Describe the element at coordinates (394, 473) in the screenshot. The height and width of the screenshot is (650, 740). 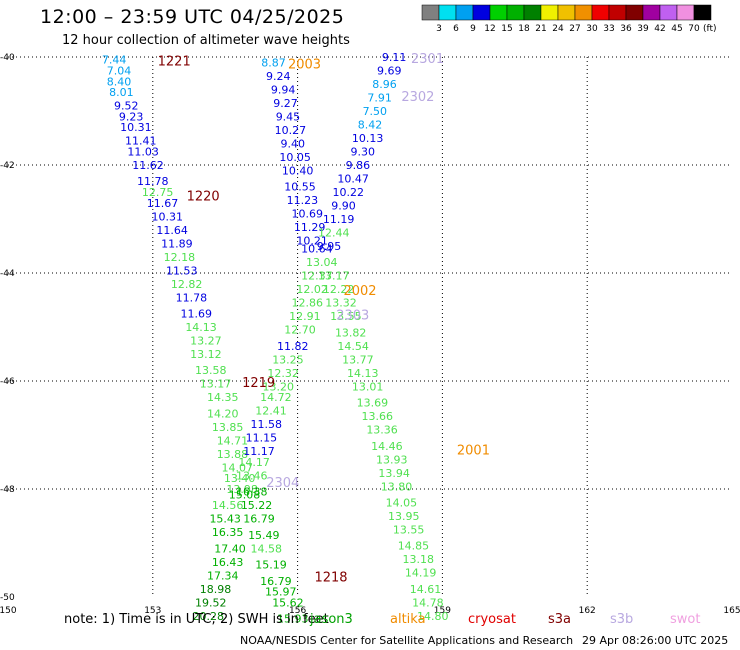
I see `data-point-label: 13.94` at that location.